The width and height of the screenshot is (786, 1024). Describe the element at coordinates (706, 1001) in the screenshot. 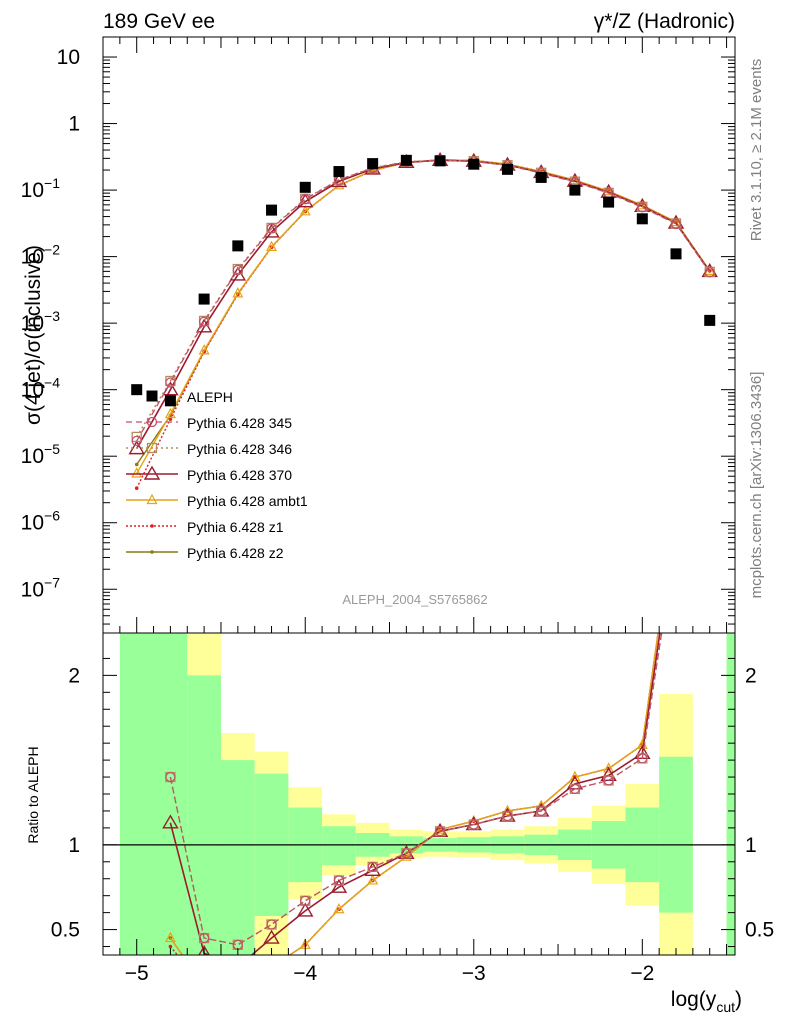

I see `x-axis-label: log(ycut)` at that location.